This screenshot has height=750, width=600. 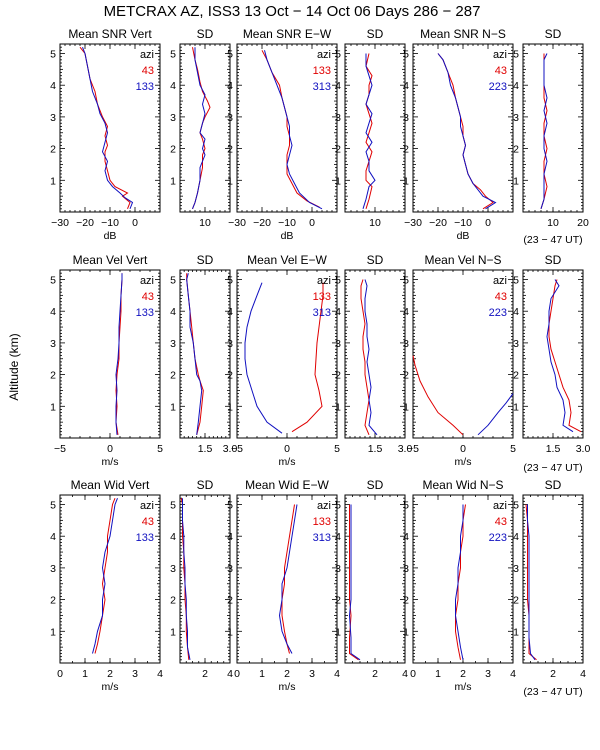 I want to click on panel-r1-c1: 1 2 3 4 5 1.5 3.0 SD, so click(x=203, y=354).